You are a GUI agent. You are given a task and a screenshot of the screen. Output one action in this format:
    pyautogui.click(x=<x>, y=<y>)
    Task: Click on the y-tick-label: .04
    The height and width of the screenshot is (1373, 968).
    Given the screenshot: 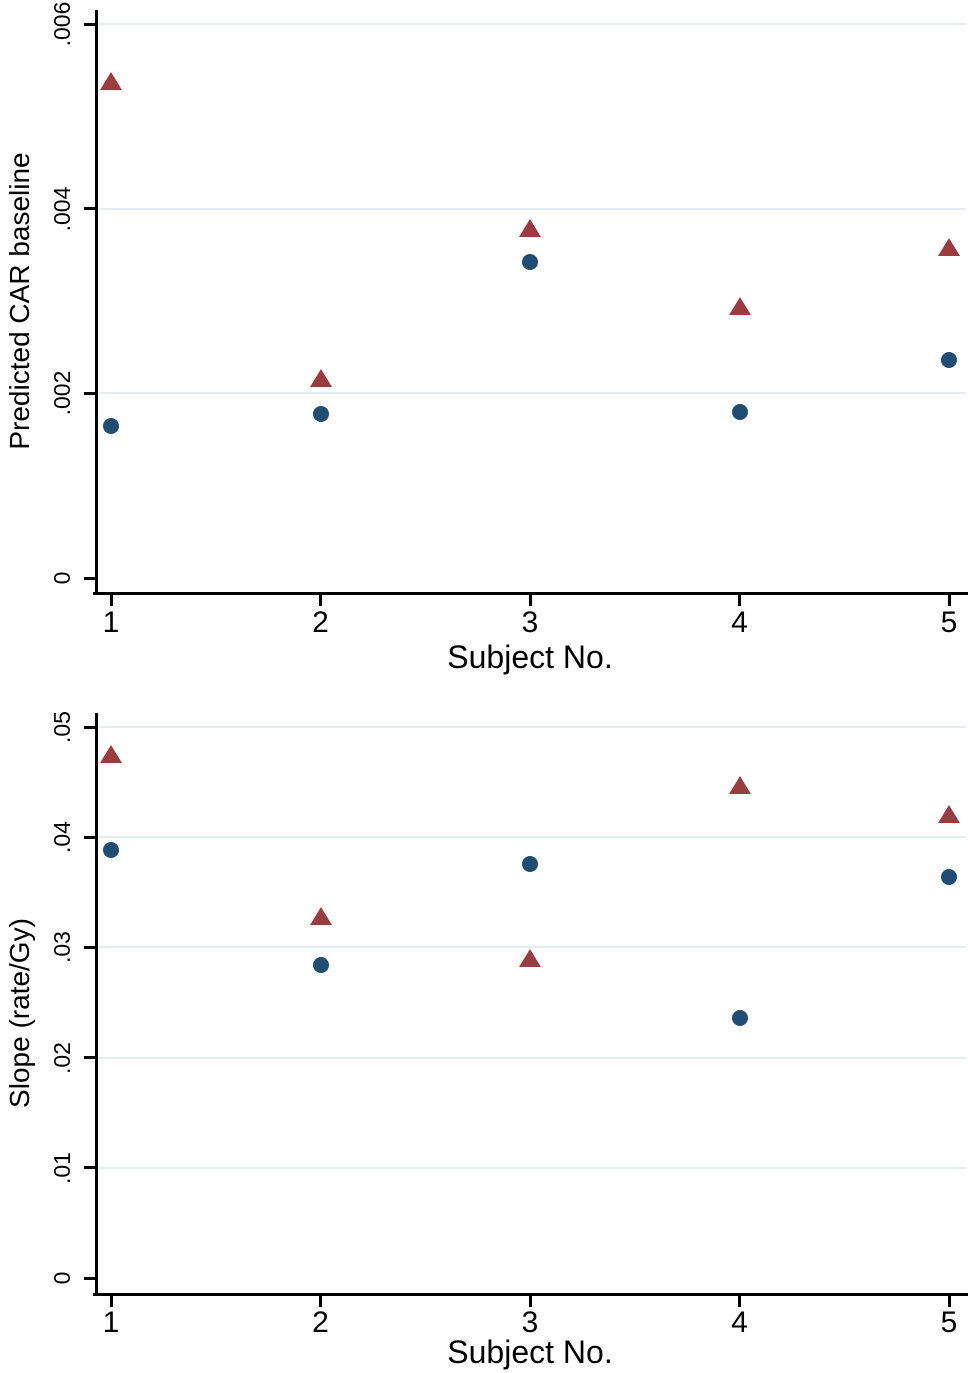 What is the action you would take?
    pyautogui.click(x=61, y=837)
    